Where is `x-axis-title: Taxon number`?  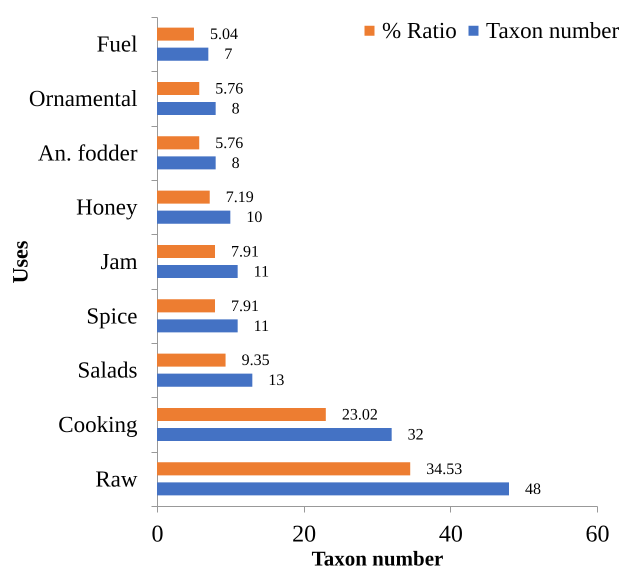
x-axis-title: Taxon number is located at coordinates (378, 558).